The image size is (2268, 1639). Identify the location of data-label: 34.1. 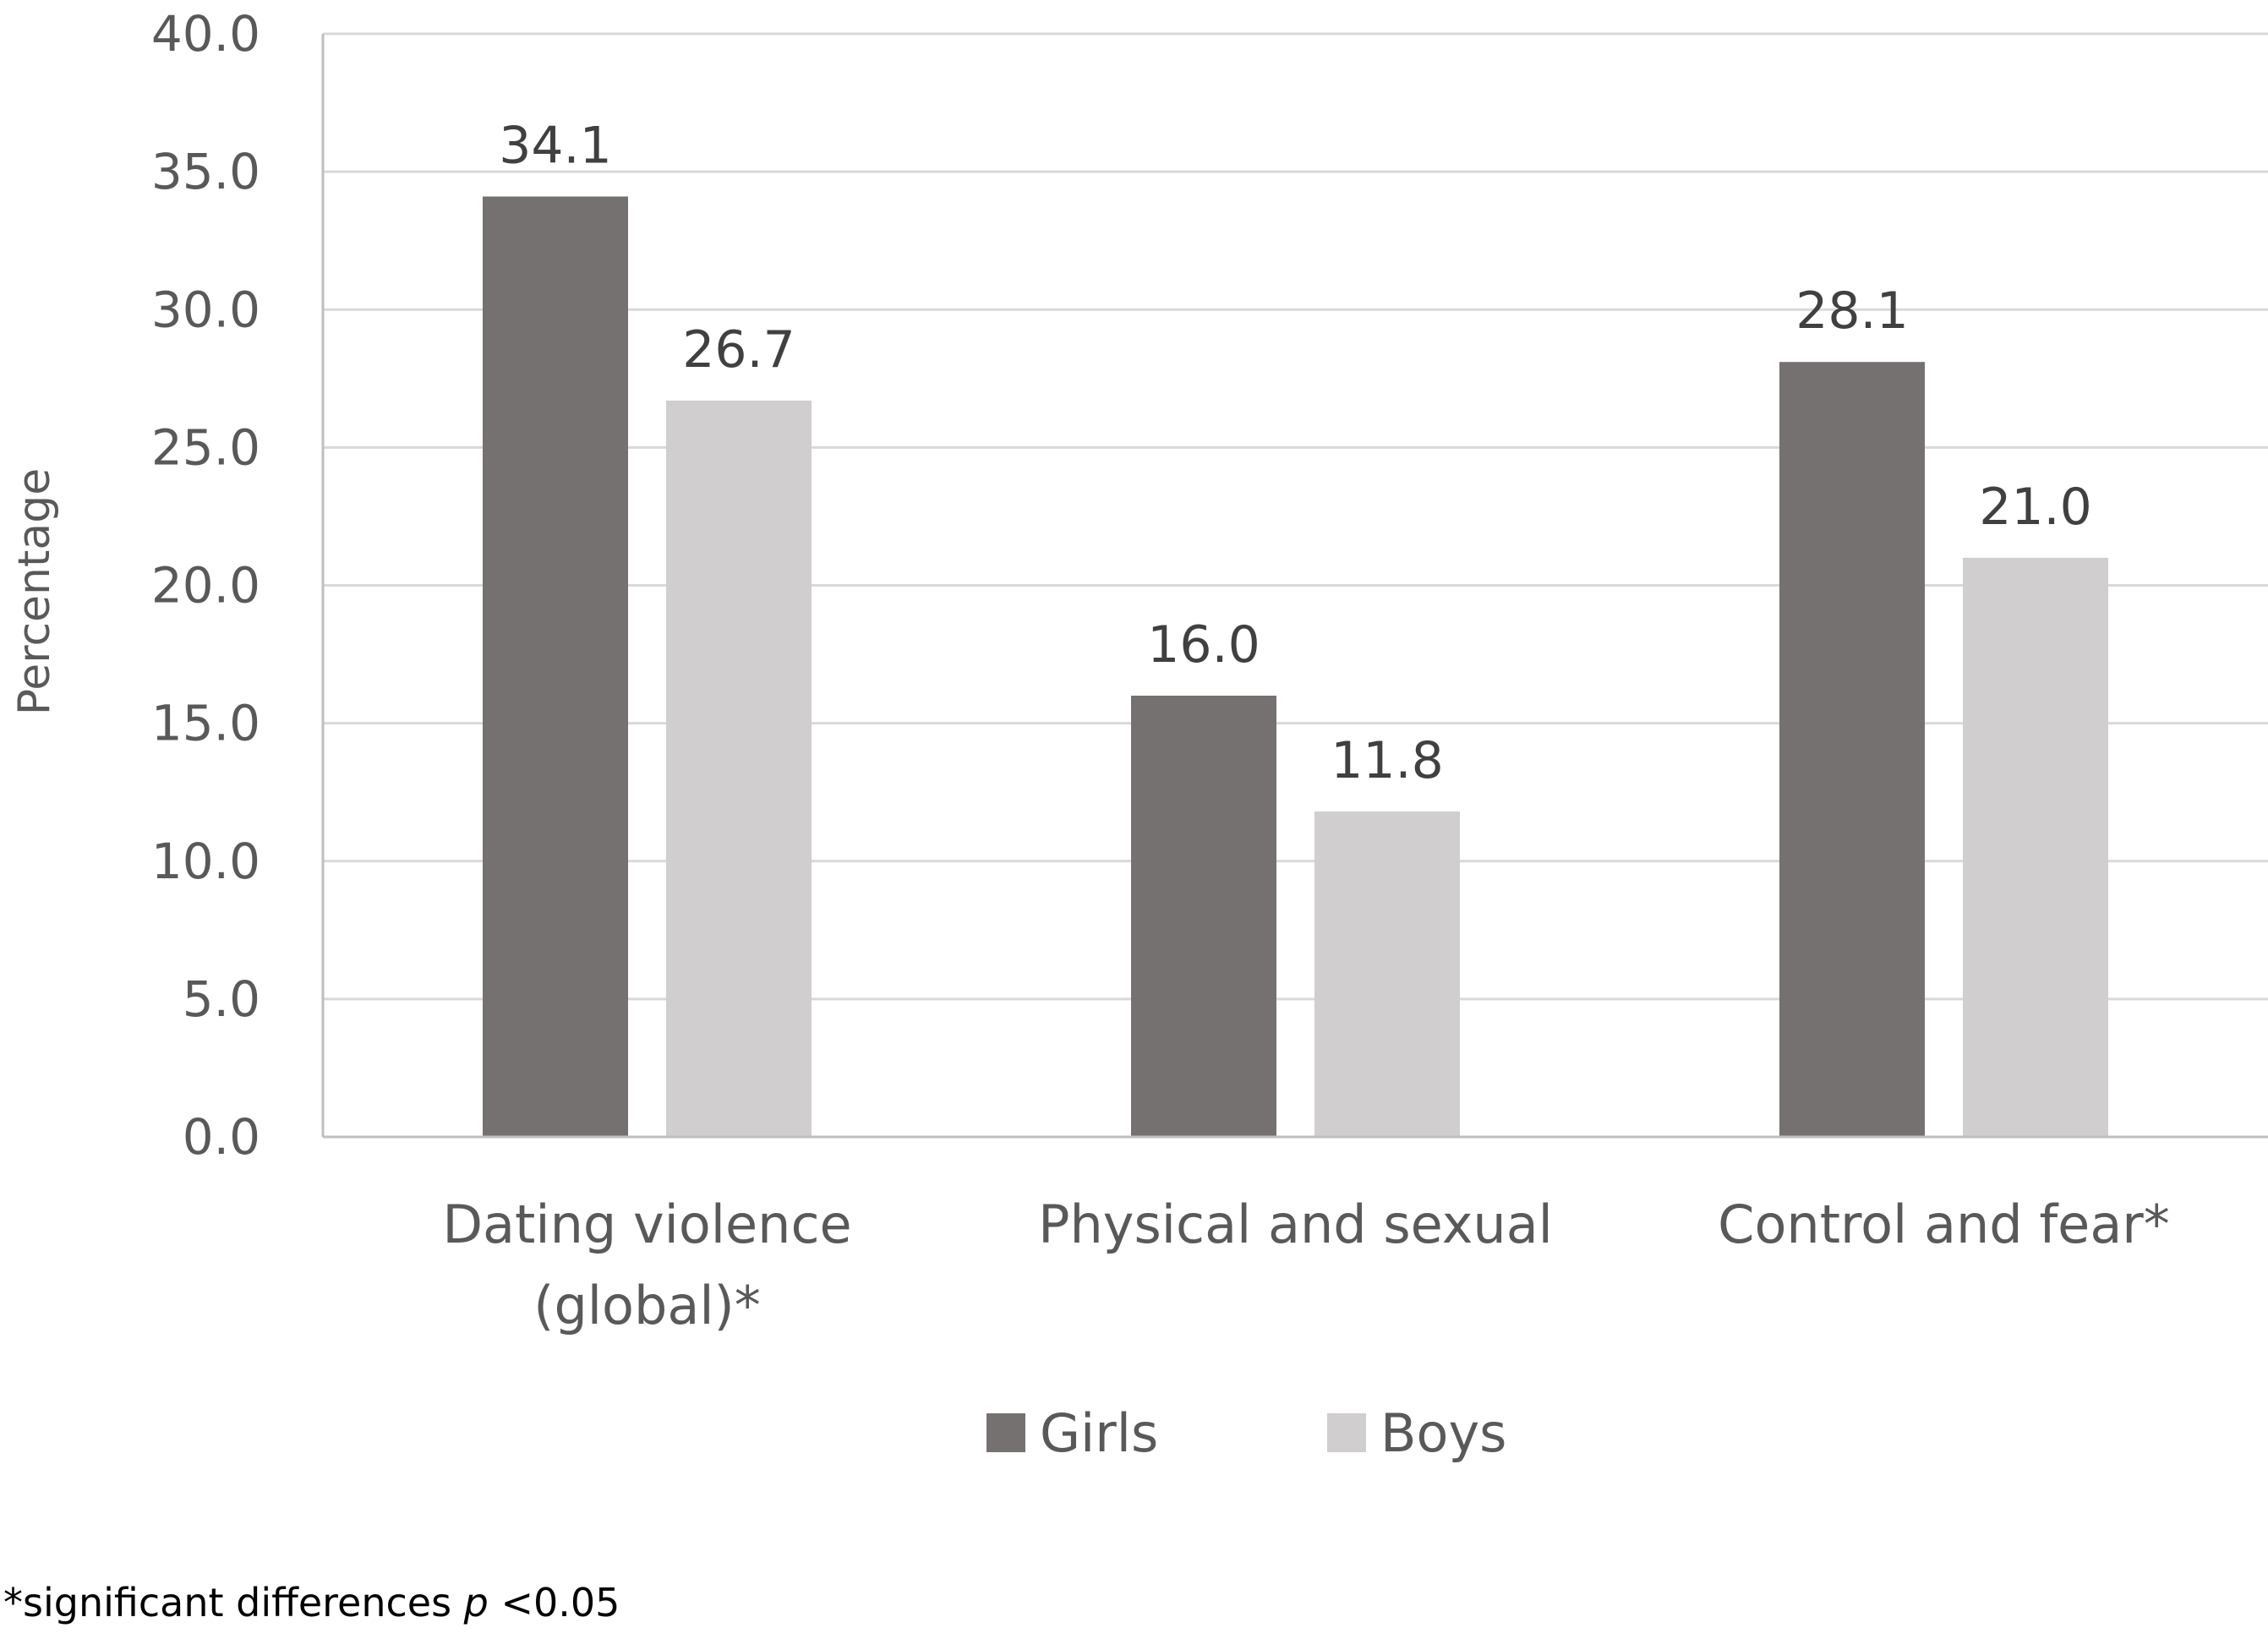
(555, 146).